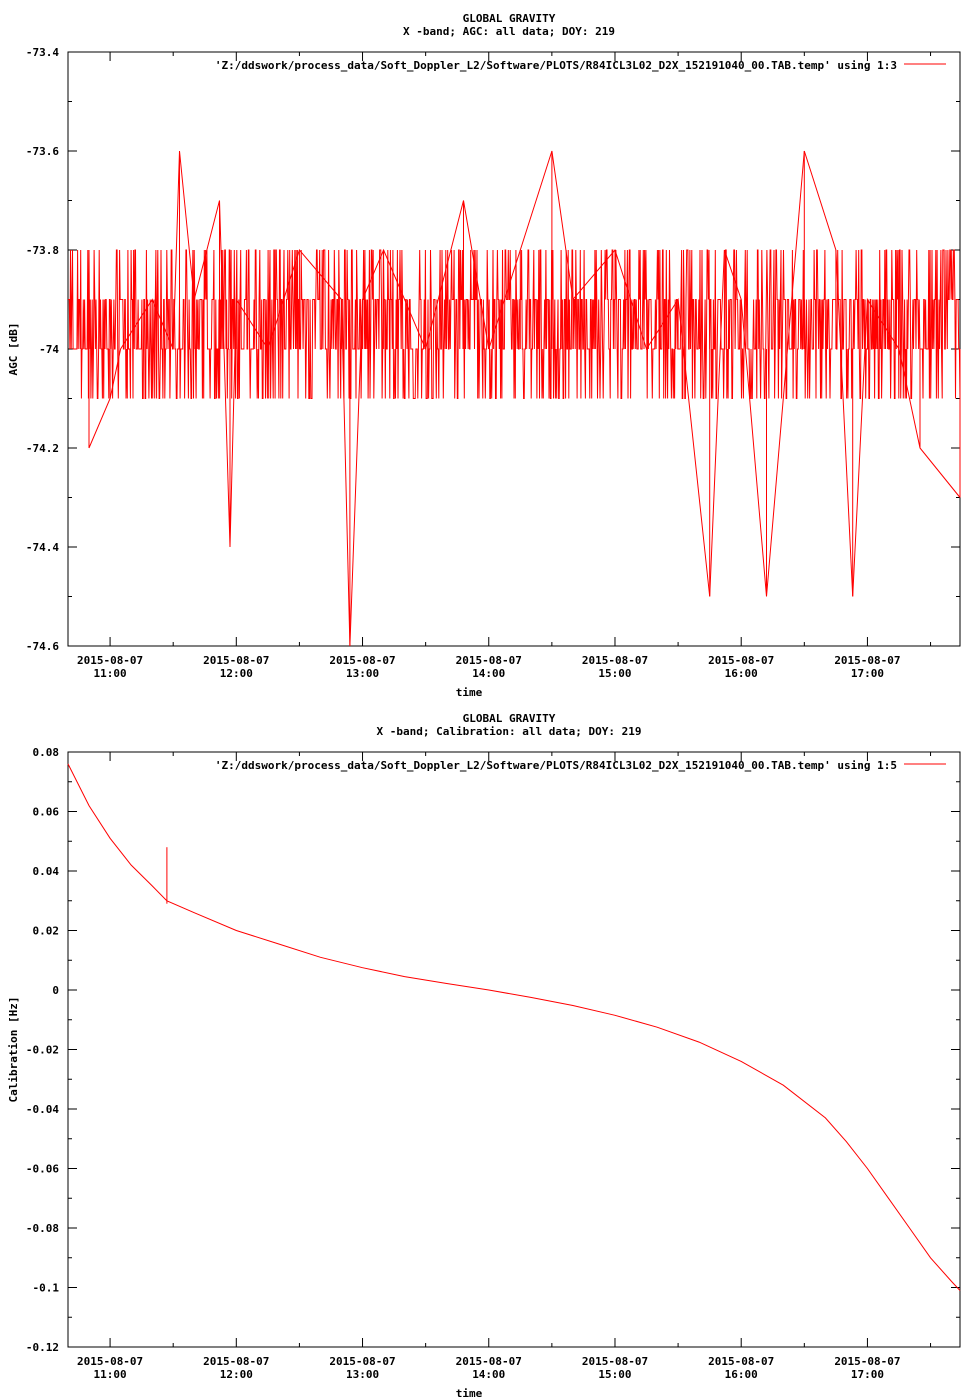 The height and width of the screenshot is (1400, 980). I want to click on chart2-y-tick-label: -0.08, so click(42, 1228).